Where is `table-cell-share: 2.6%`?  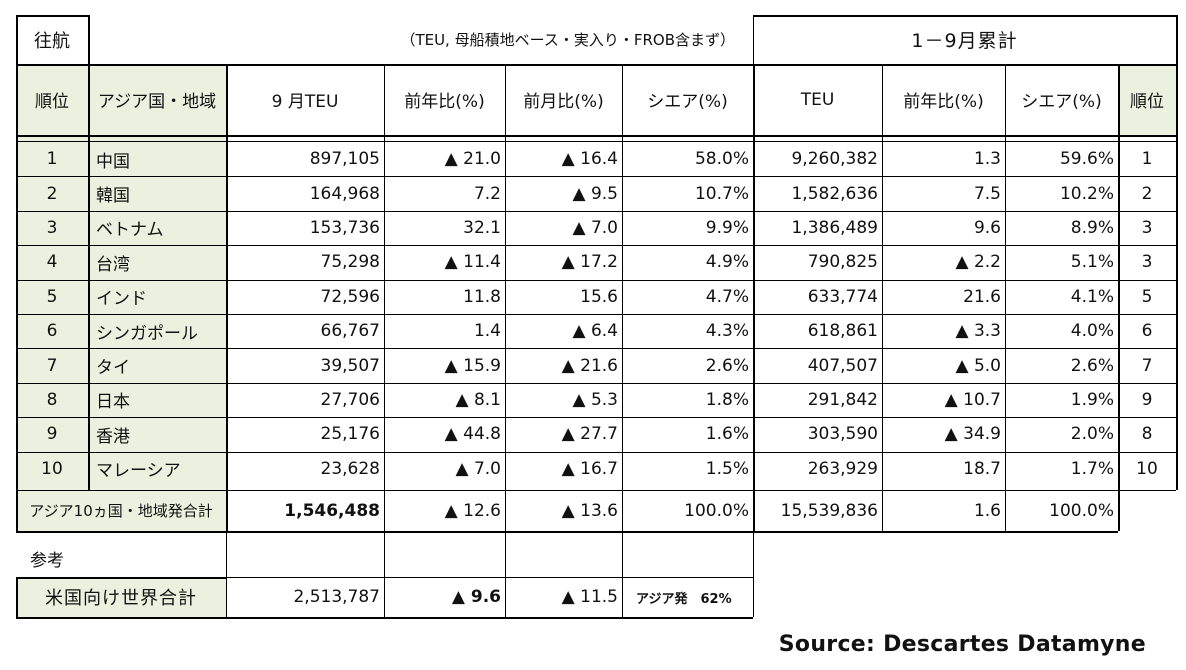 table-cell-share: 2.6% is located at coordinates (727, 365).